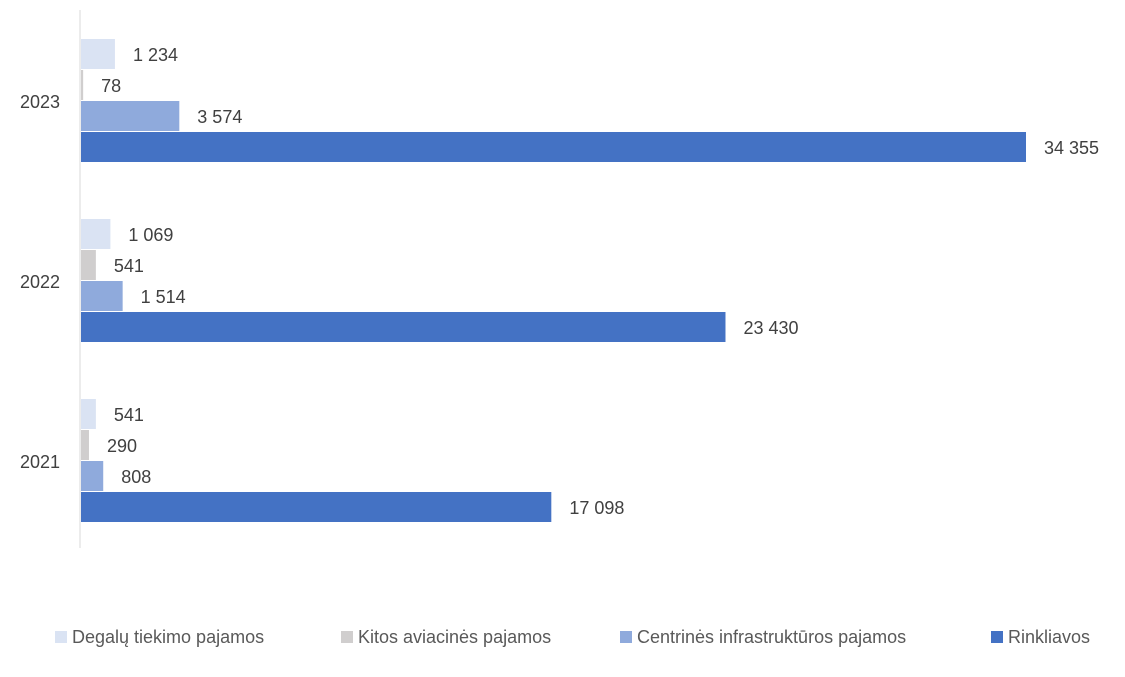  What do you see at coordinates (596, 508) in the screenshot?
I see `data-label-2021-series-4: 17 098` at bounding box center [596, 508].